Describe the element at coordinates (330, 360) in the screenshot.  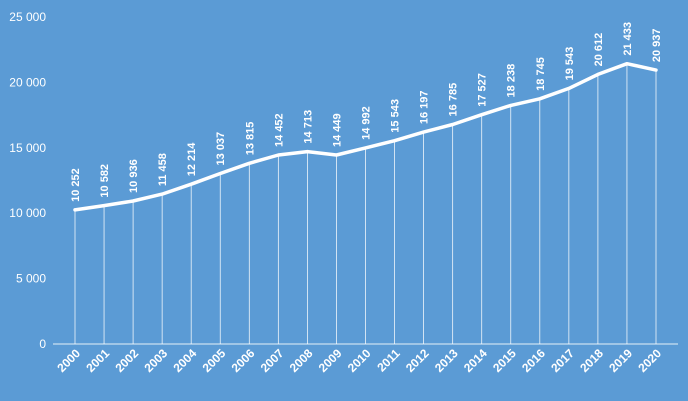
I see `x-tick-label: 2009` at that location.